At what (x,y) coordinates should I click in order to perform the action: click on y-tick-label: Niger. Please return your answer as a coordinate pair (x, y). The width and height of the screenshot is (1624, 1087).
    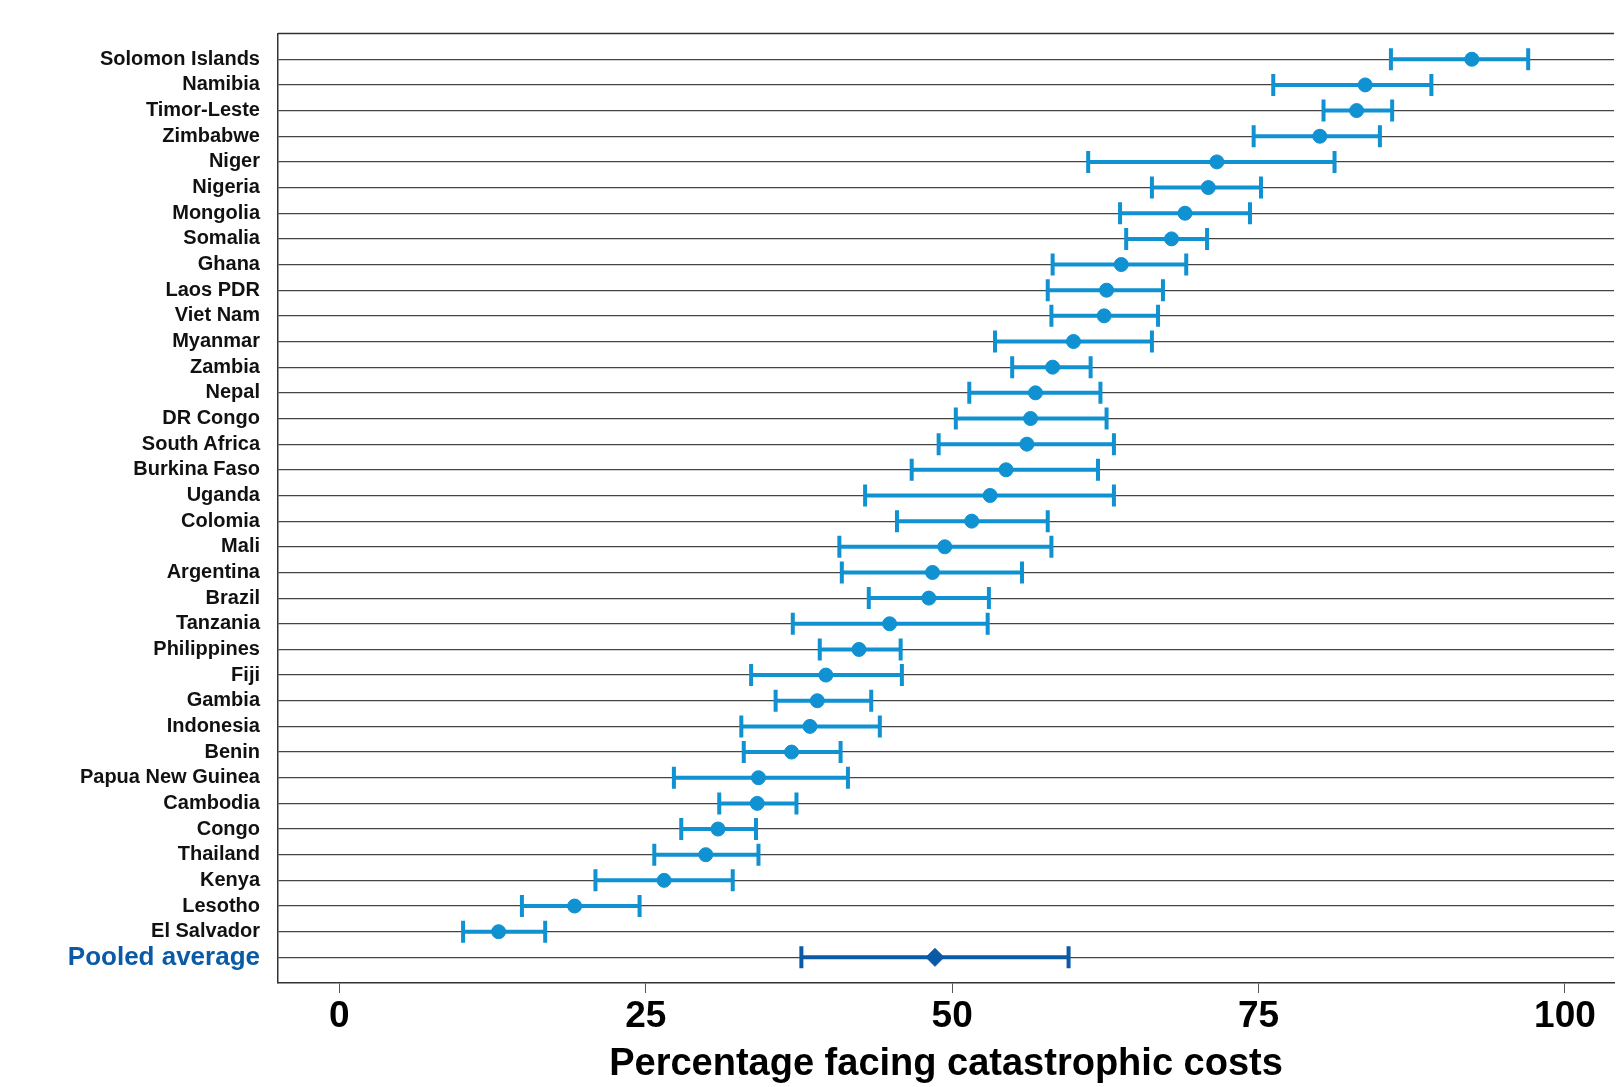
    Looking at the image, I should click on (234, 160).